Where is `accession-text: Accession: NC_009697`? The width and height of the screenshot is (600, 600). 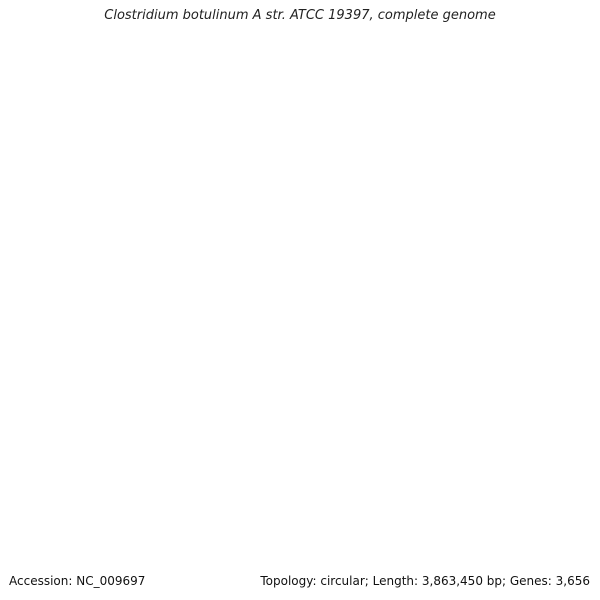
accession-text: Accession: NC_009697 is located at coordinates (77, 581).